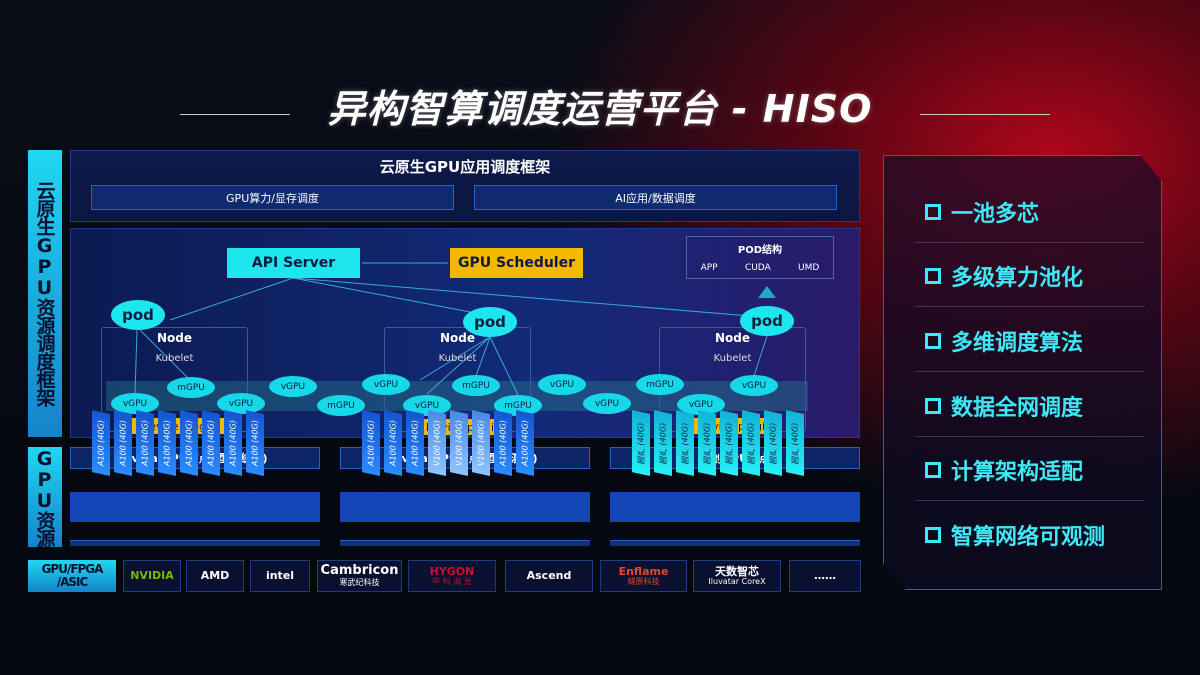 The height and width of the screenshot is (675, 1200). I want to click on gpu-scheduler-box: GPU Scheduler, so click(516, 263).